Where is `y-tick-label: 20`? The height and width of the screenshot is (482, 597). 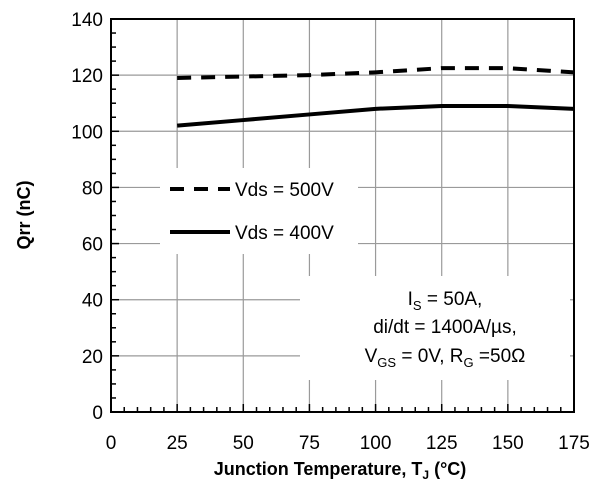 y-tick-label: 20 is located at coordinates (92, 357).